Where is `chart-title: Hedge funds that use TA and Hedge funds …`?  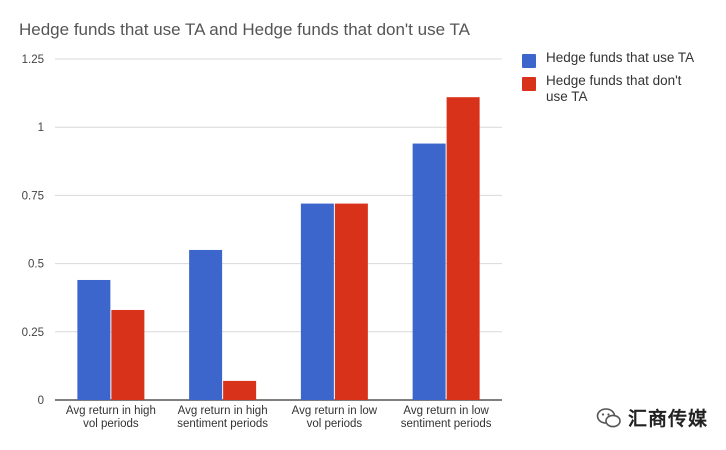 chart-title: Hedge funds that use TA and Hedge funds … is located at coordinates (244, 29).